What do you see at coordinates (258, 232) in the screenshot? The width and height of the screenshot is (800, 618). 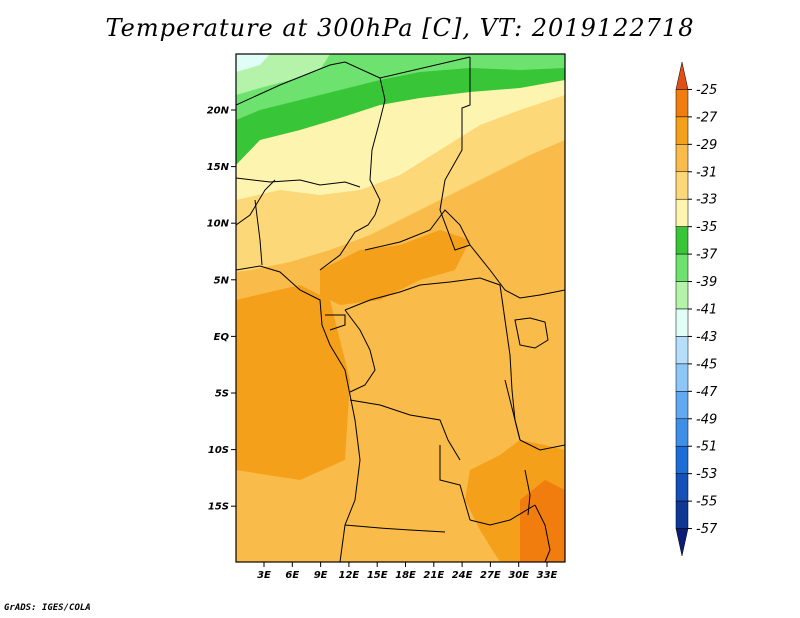 I see `border-ghana-togo` at bounding box center [258, 232].